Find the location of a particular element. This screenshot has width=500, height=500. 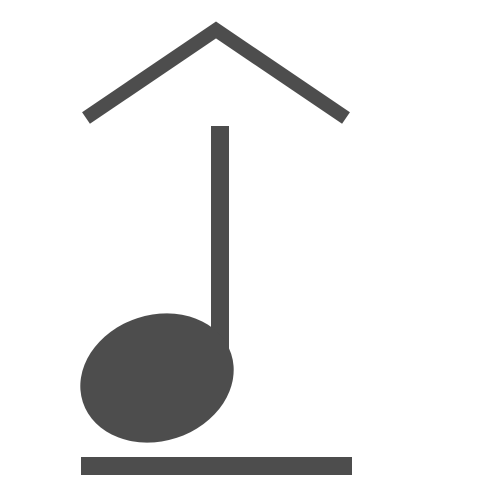

baseline-bar is located at coordinates (216, 466).